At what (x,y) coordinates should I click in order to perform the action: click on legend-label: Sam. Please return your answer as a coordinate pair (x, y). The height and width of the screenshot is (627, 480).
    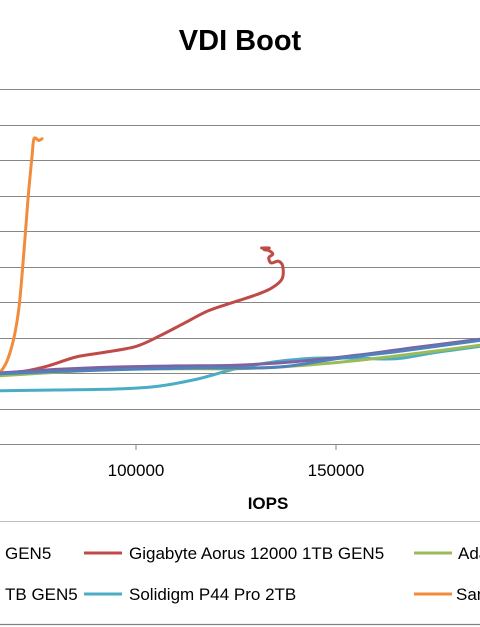
    Looking at the image, I should click on (468, 594).